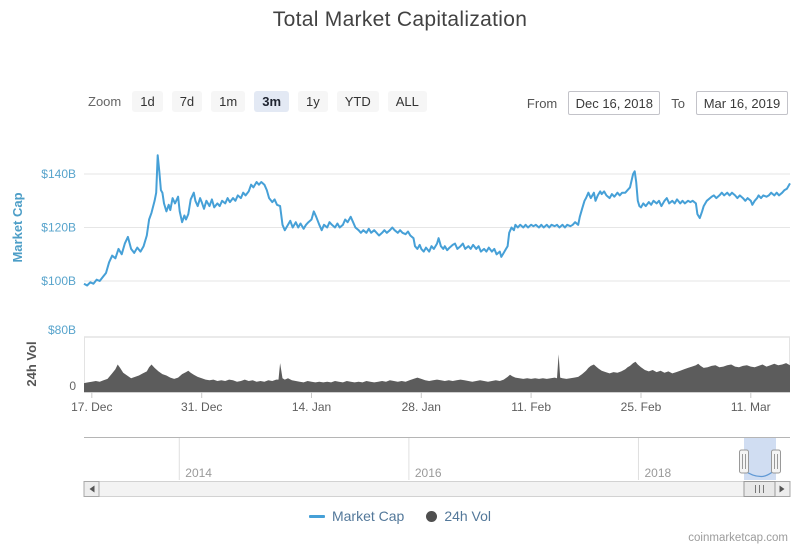 This screenshot has width=800, height=550. Describe the element at coordinates (311, 407) in the screenshot. I see `x-axis-label: 14. Jan` at that location.